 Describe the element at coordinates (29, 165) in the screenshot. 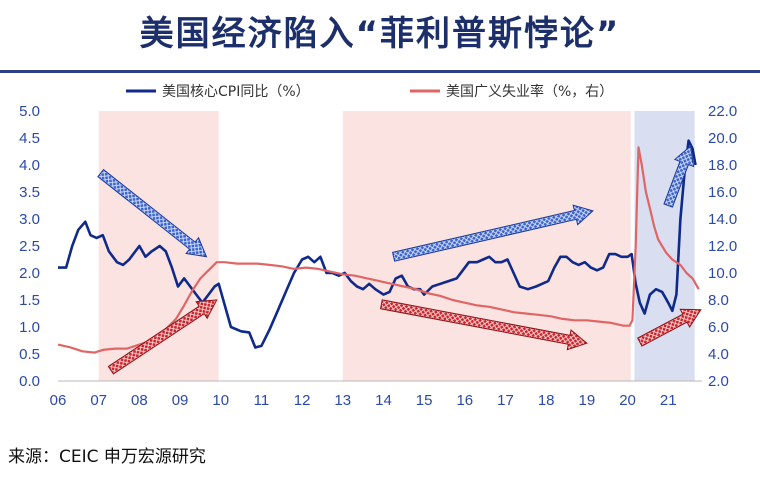

I see `y-left-tick-label: 4.0` at that location.